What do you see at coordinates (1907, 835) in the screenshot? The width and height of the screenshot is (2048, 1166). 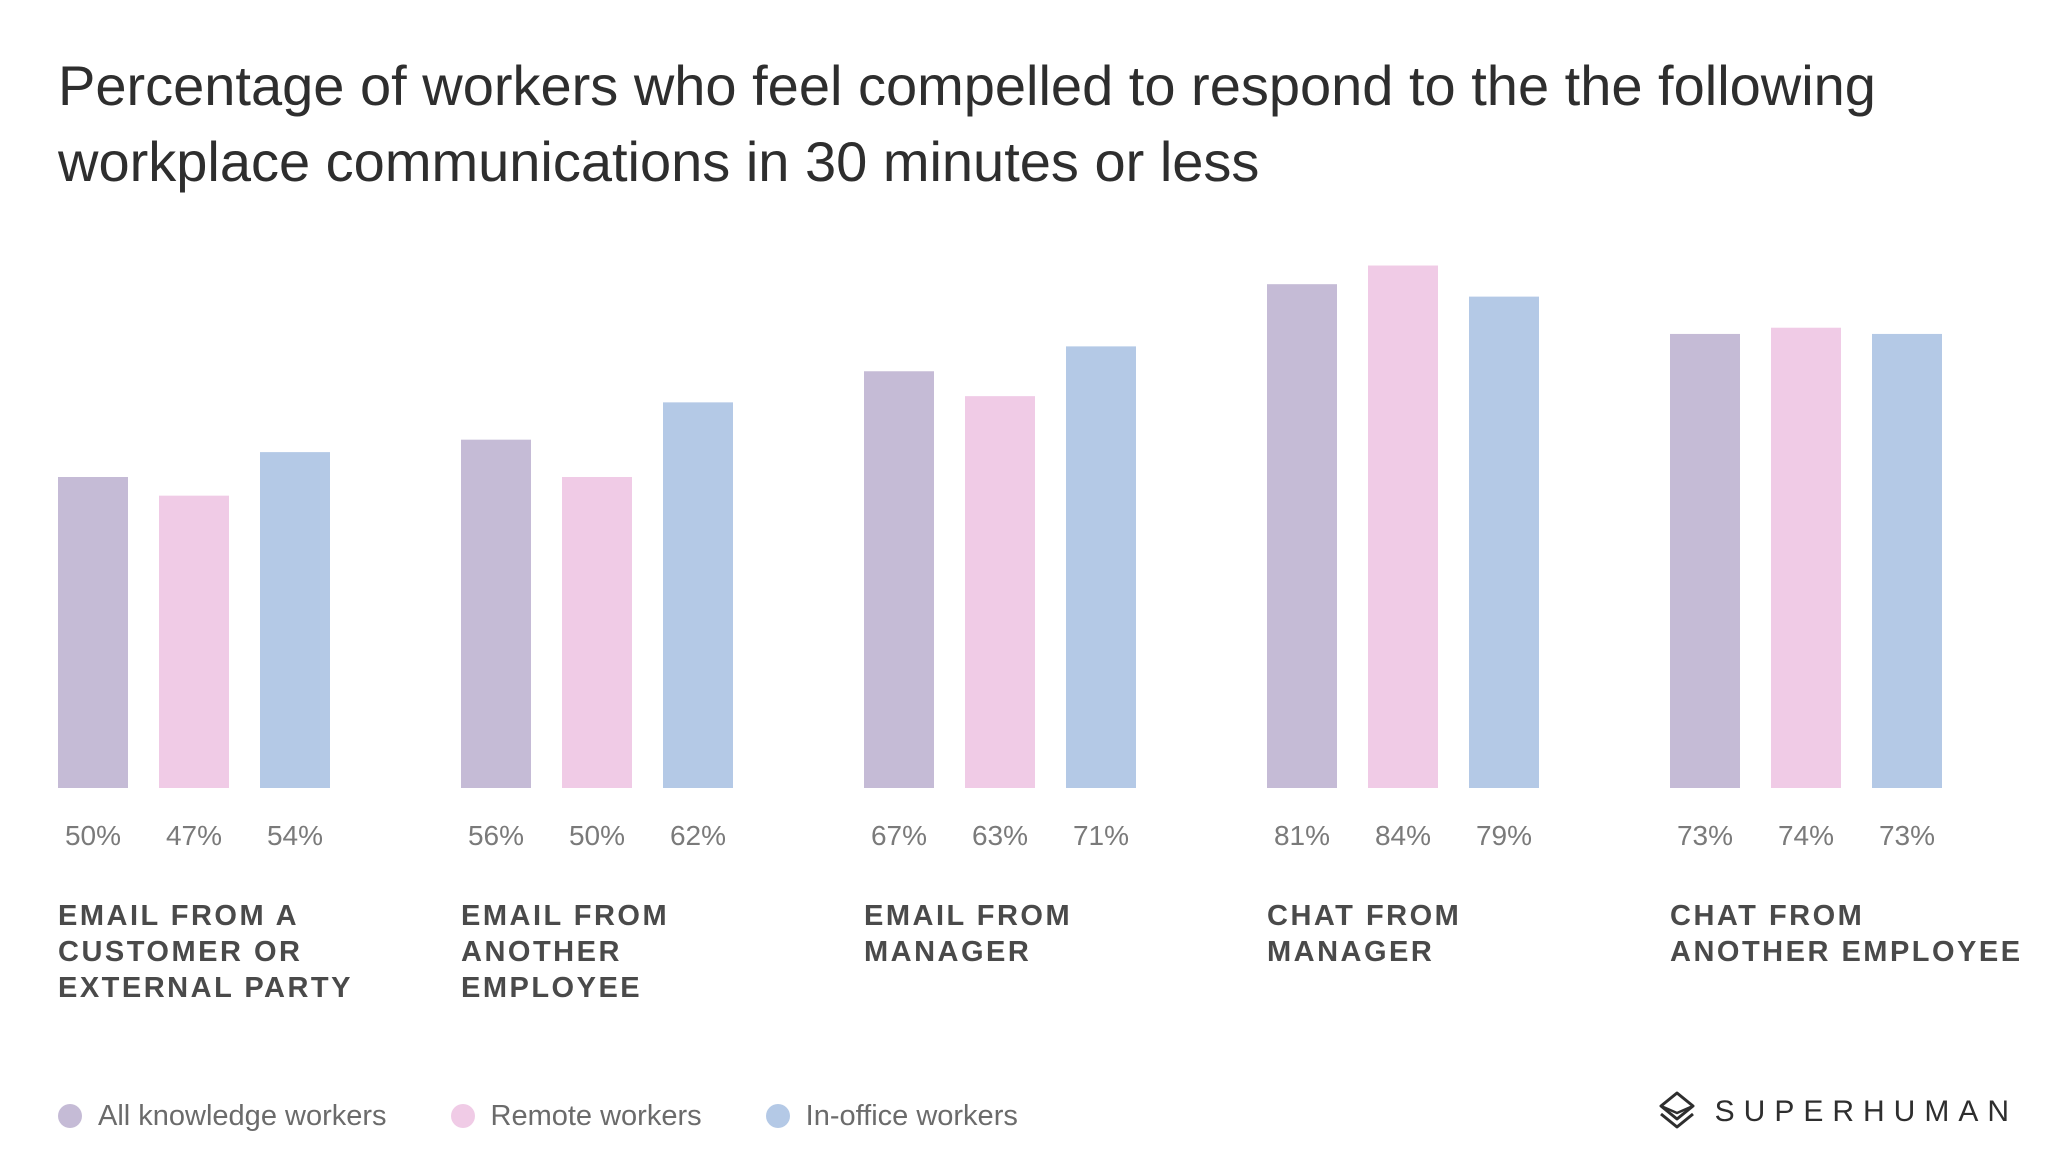 I see `value-label-4-2: 73%` at bounding box center [1907, 835].